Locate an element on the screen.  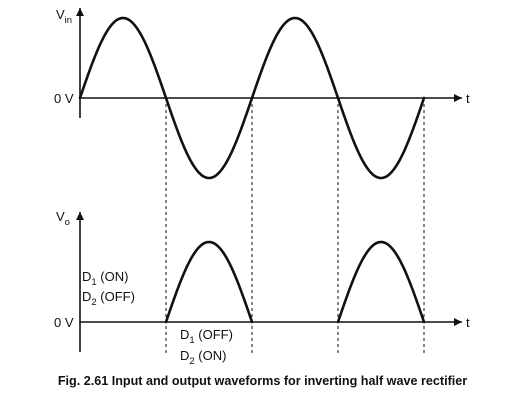
d1-off-label: D1 (OFF) is located at coordinates (206, 336).